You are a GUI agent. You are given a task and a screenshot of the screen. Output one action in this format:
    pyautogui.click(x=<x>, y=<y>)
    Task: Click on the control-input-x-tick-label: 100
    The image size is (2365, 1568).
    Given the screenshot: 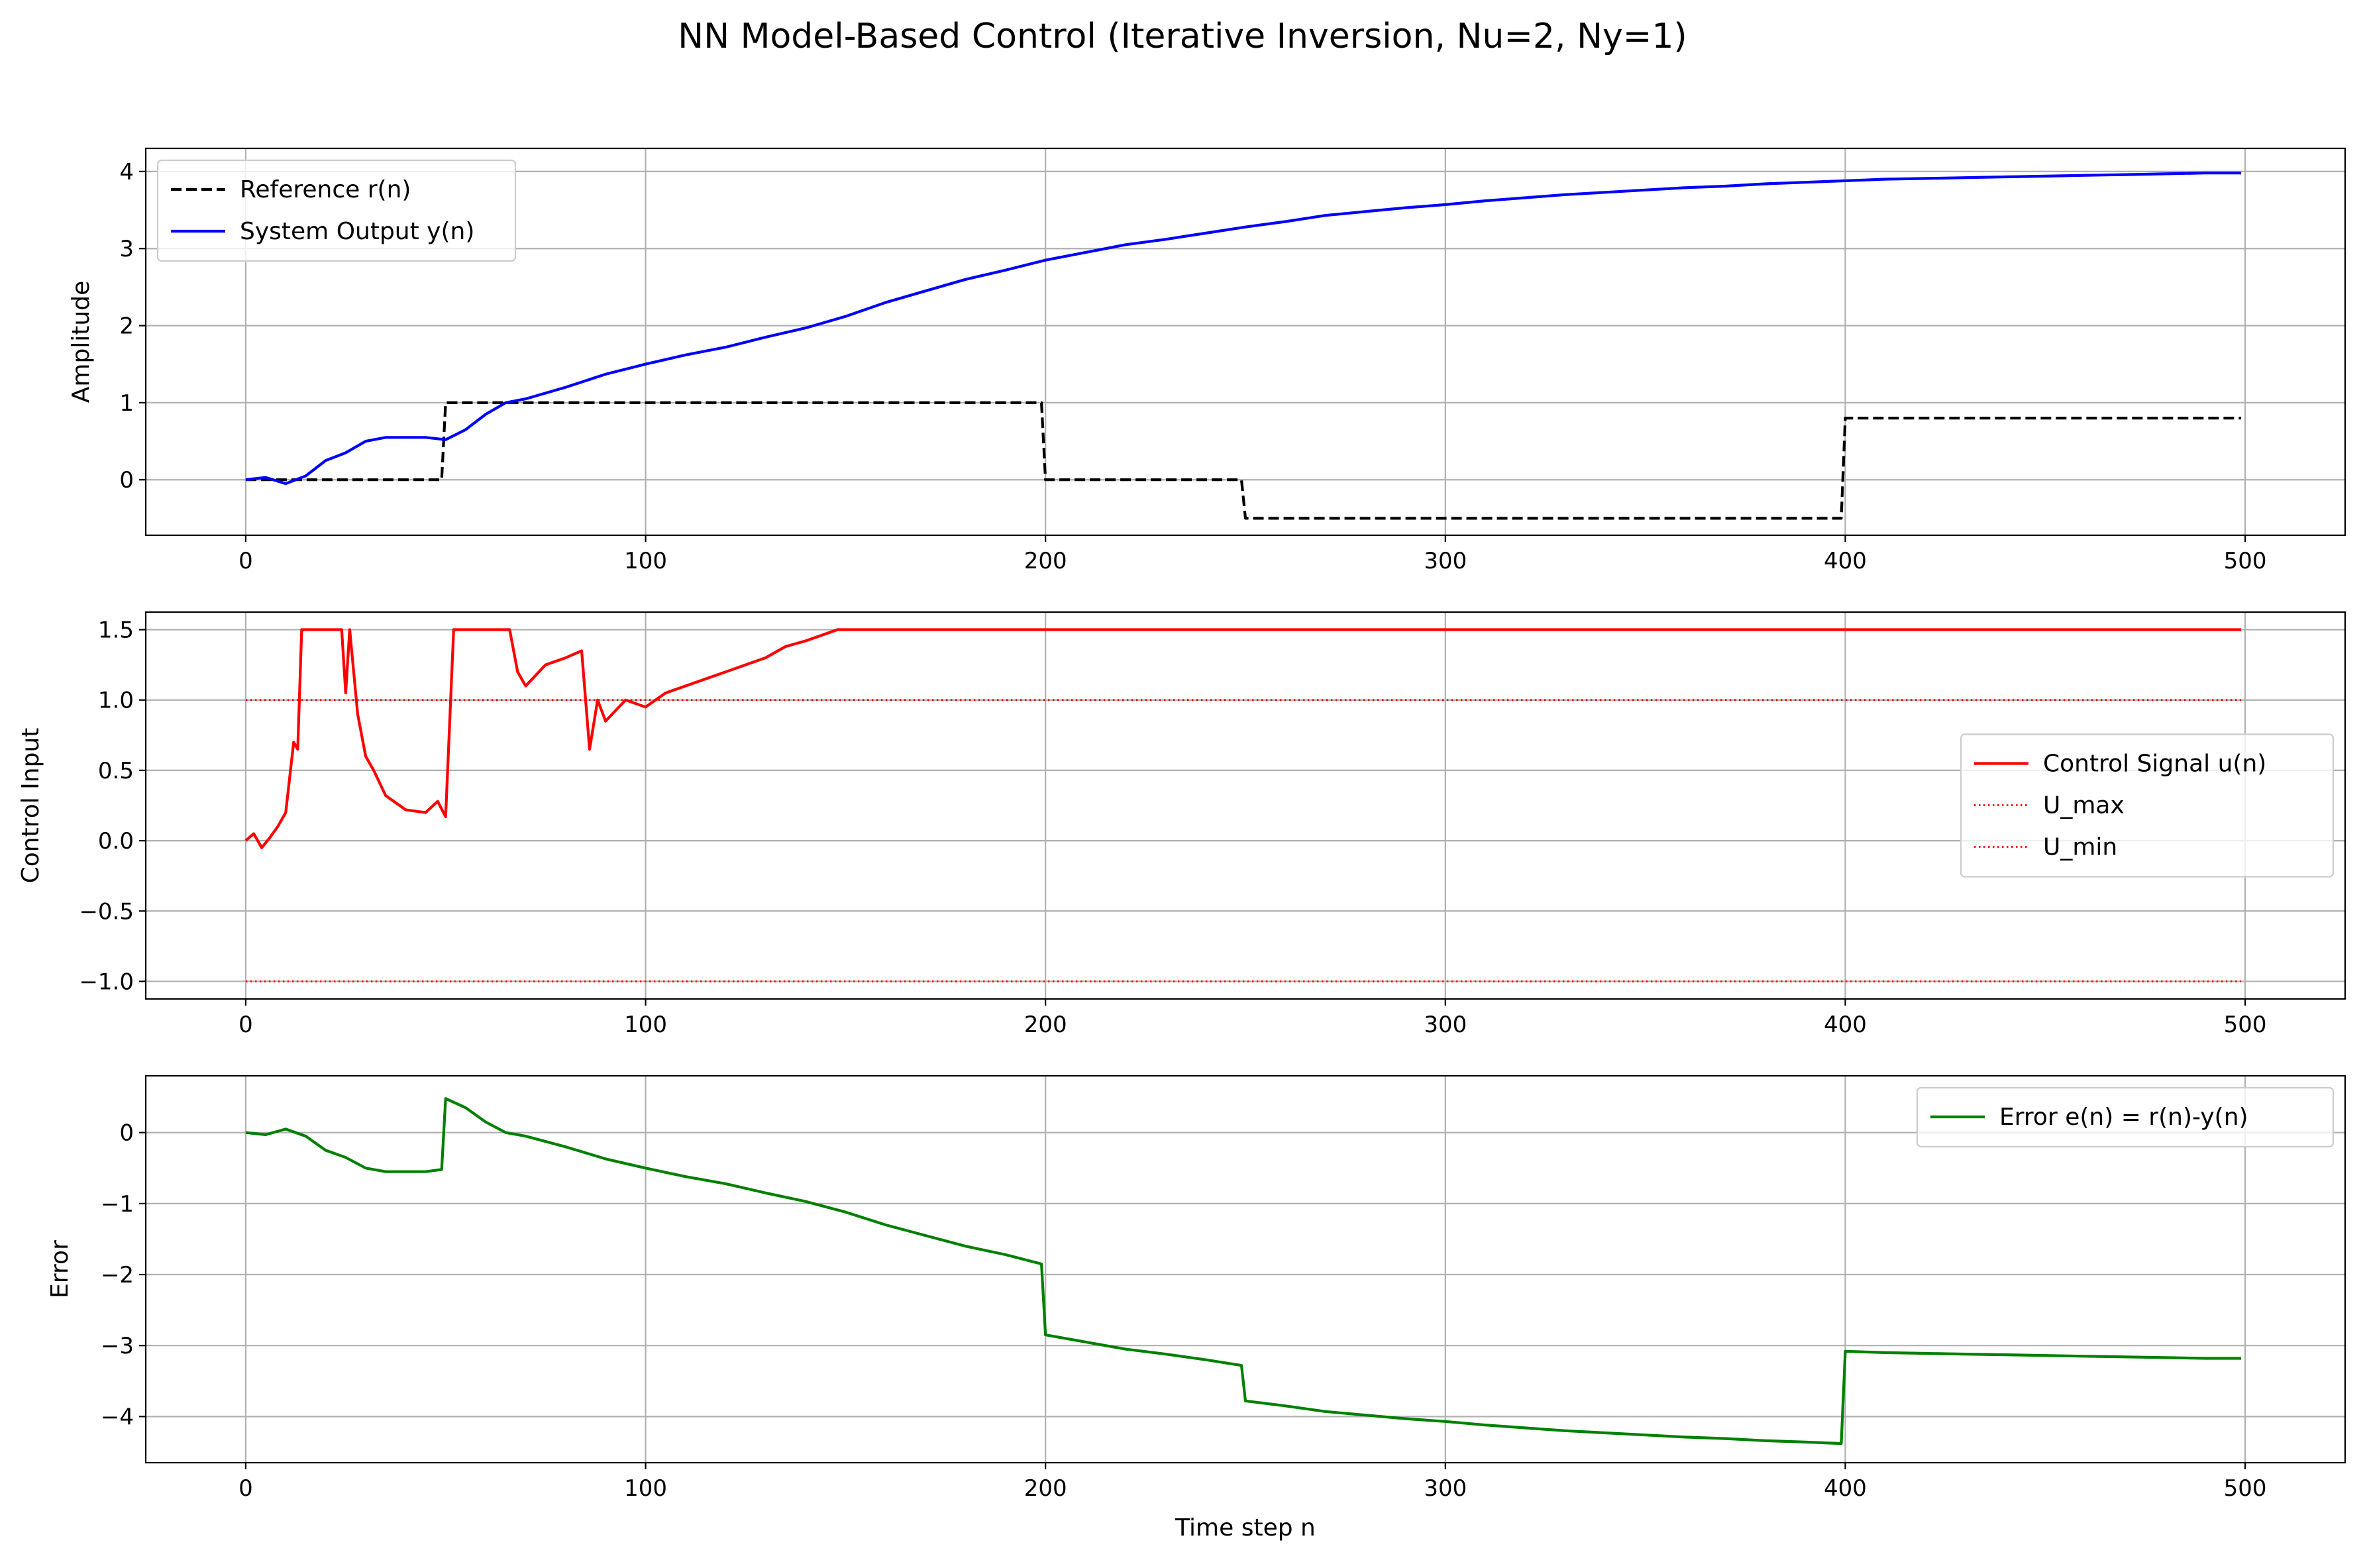 What is the action you would take?
    pyautogui.click(x=645, y=1025)
    